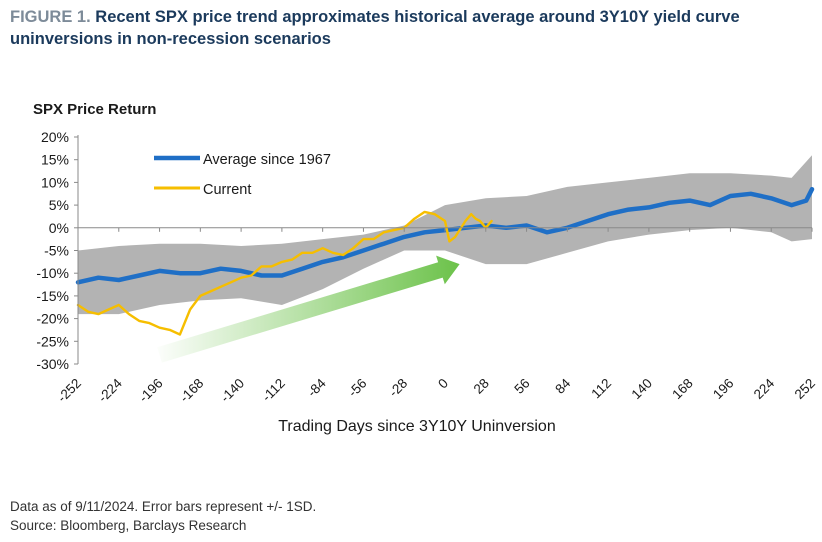  What do you see at coordinates (50, 17) in the screenshot?
I see `figure-prefix: FIGURE 1.` at bounding box center [50, 17].